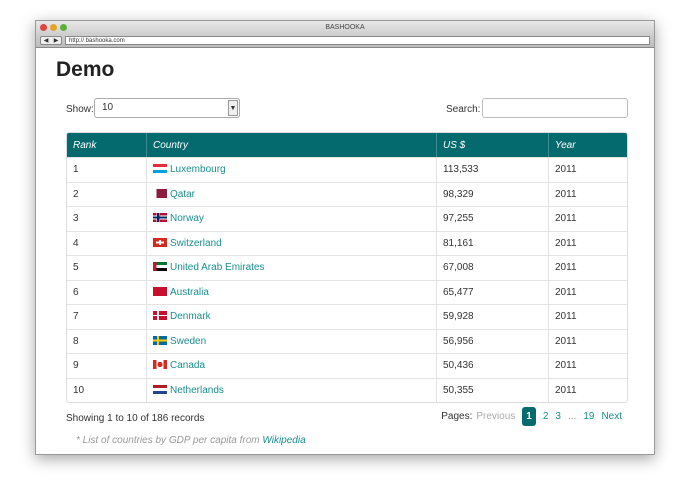 The height and width of the screenshot is (486, 690). I want to click on australia-flag-icon, so click(160, 291).